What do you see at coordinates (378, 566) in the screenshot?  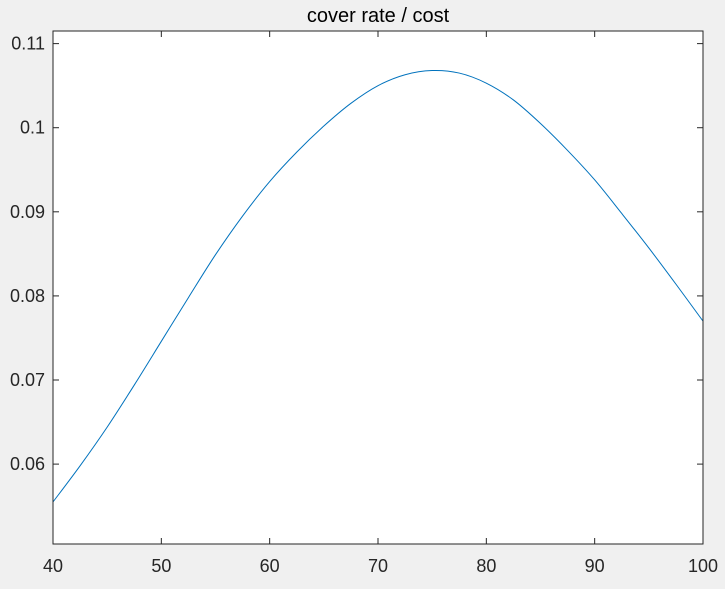 I see `x-tick-label: 70` at bounding box center [378, 566].